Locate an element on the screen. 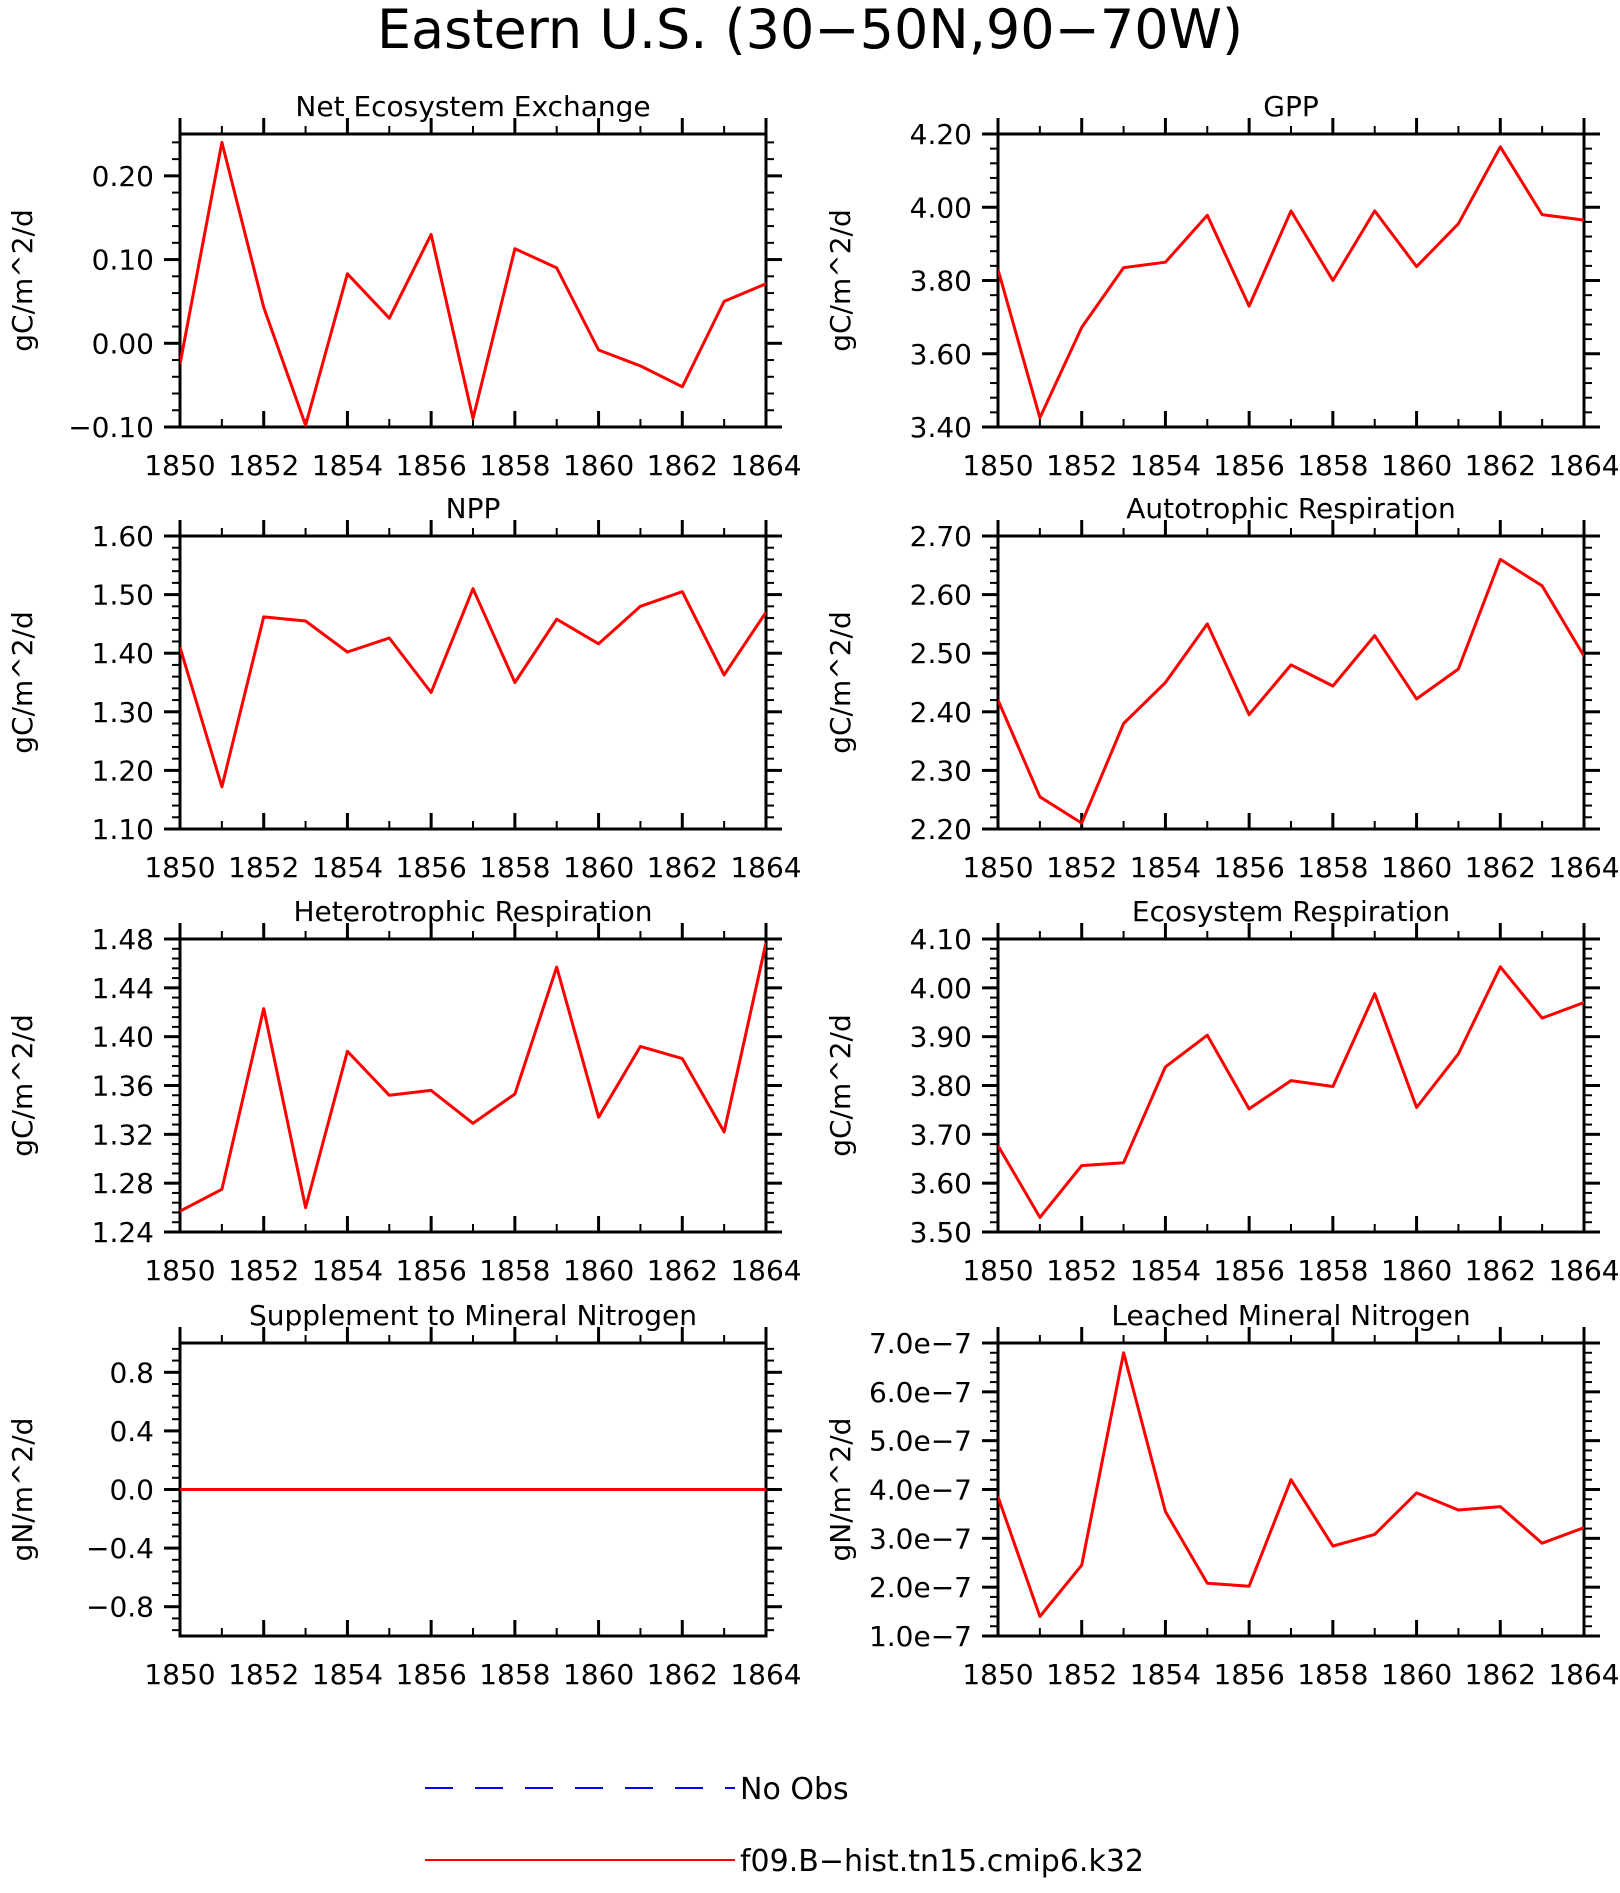  y-tick-label: 1.30 is located at coordinates (123, 712).